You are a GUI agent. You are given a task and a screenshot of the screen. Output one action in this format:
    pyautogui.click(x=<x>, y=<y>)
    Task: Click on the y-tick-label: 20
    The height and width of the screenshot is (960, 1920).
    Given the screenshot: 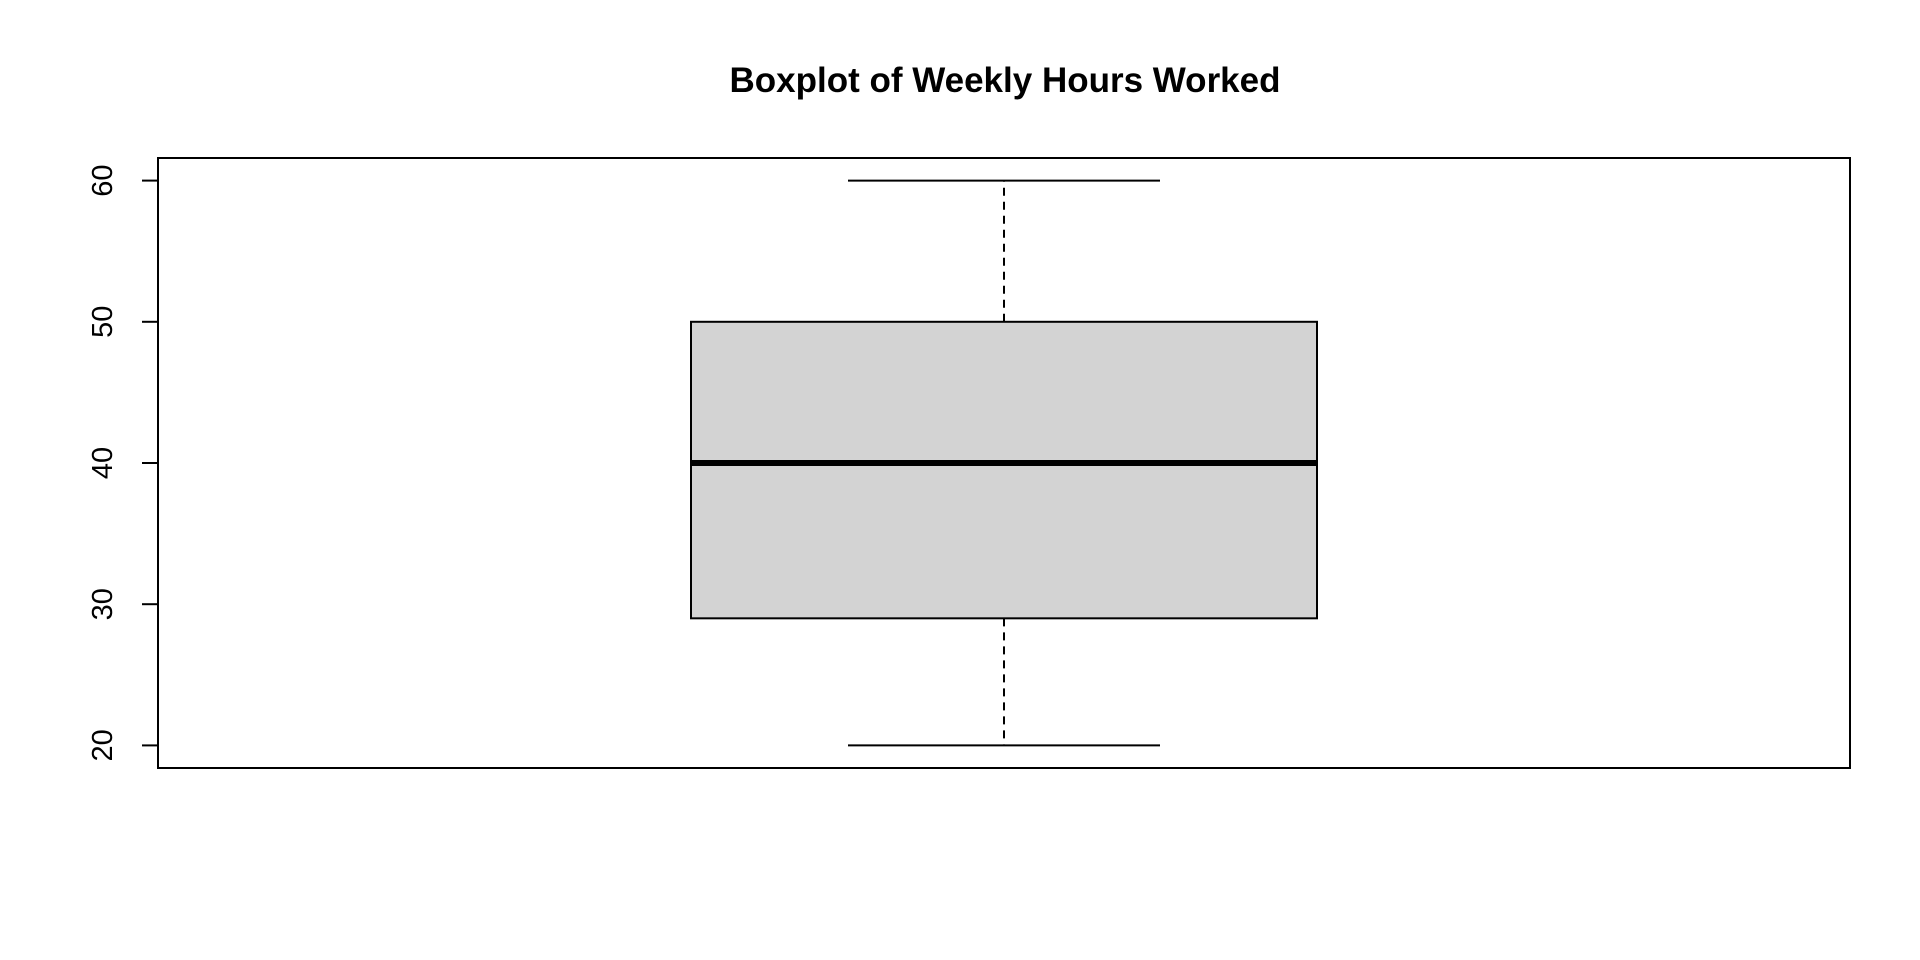 What is the action you would take?
    pyautogui.click(x=103, y=745)
    